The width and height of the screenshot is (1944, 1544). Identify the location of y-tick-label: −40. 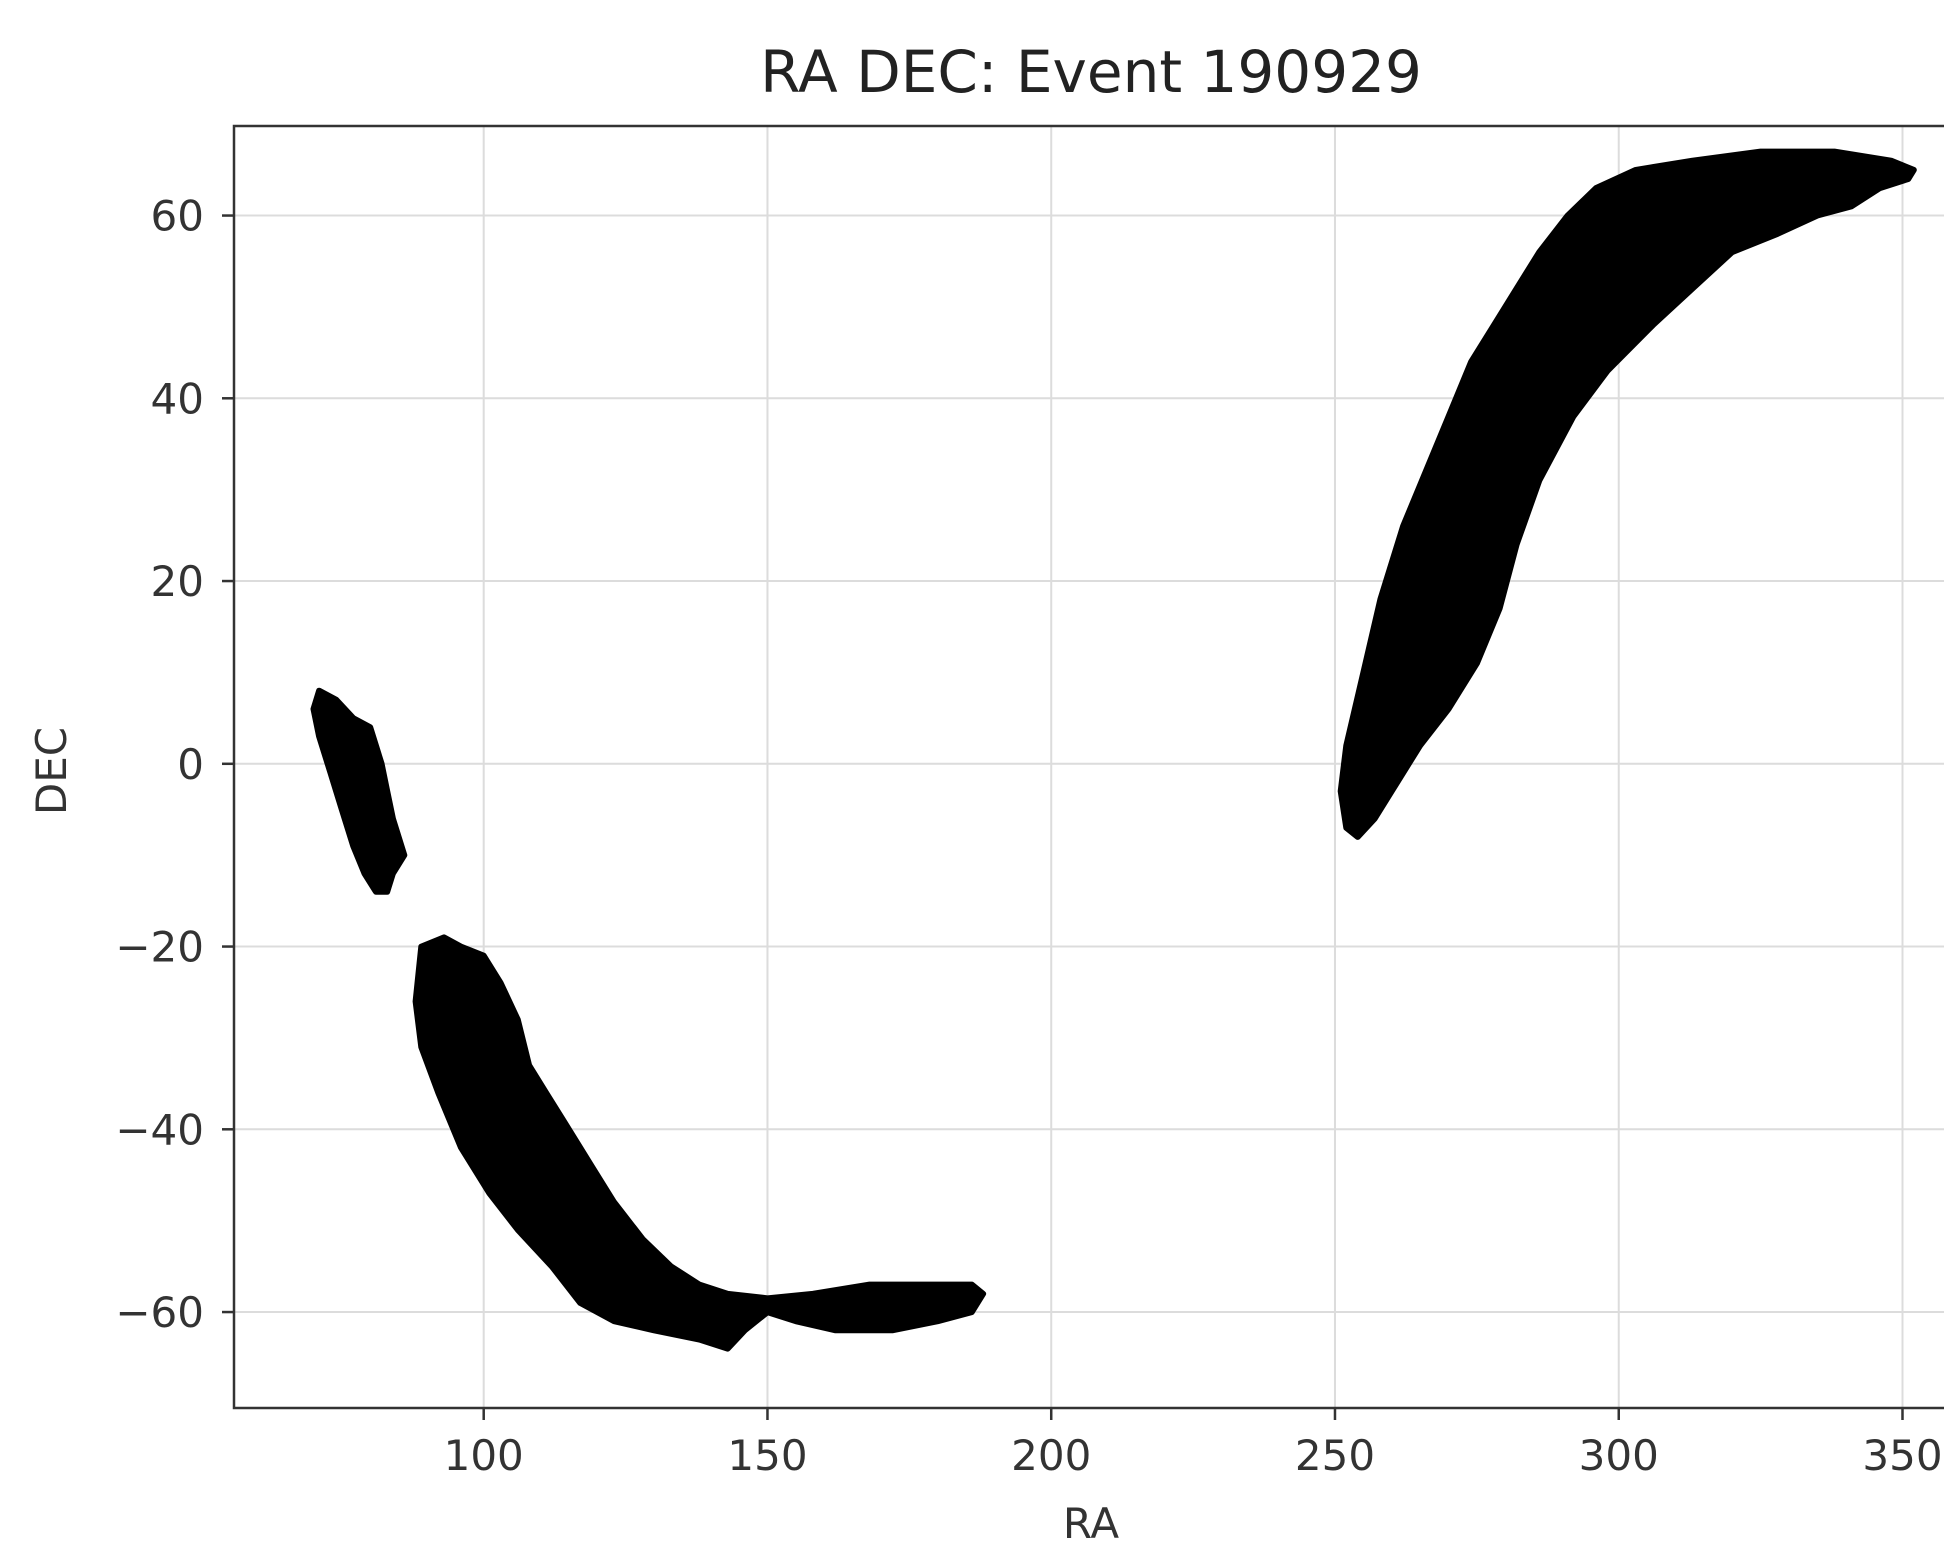
(159, 1129).